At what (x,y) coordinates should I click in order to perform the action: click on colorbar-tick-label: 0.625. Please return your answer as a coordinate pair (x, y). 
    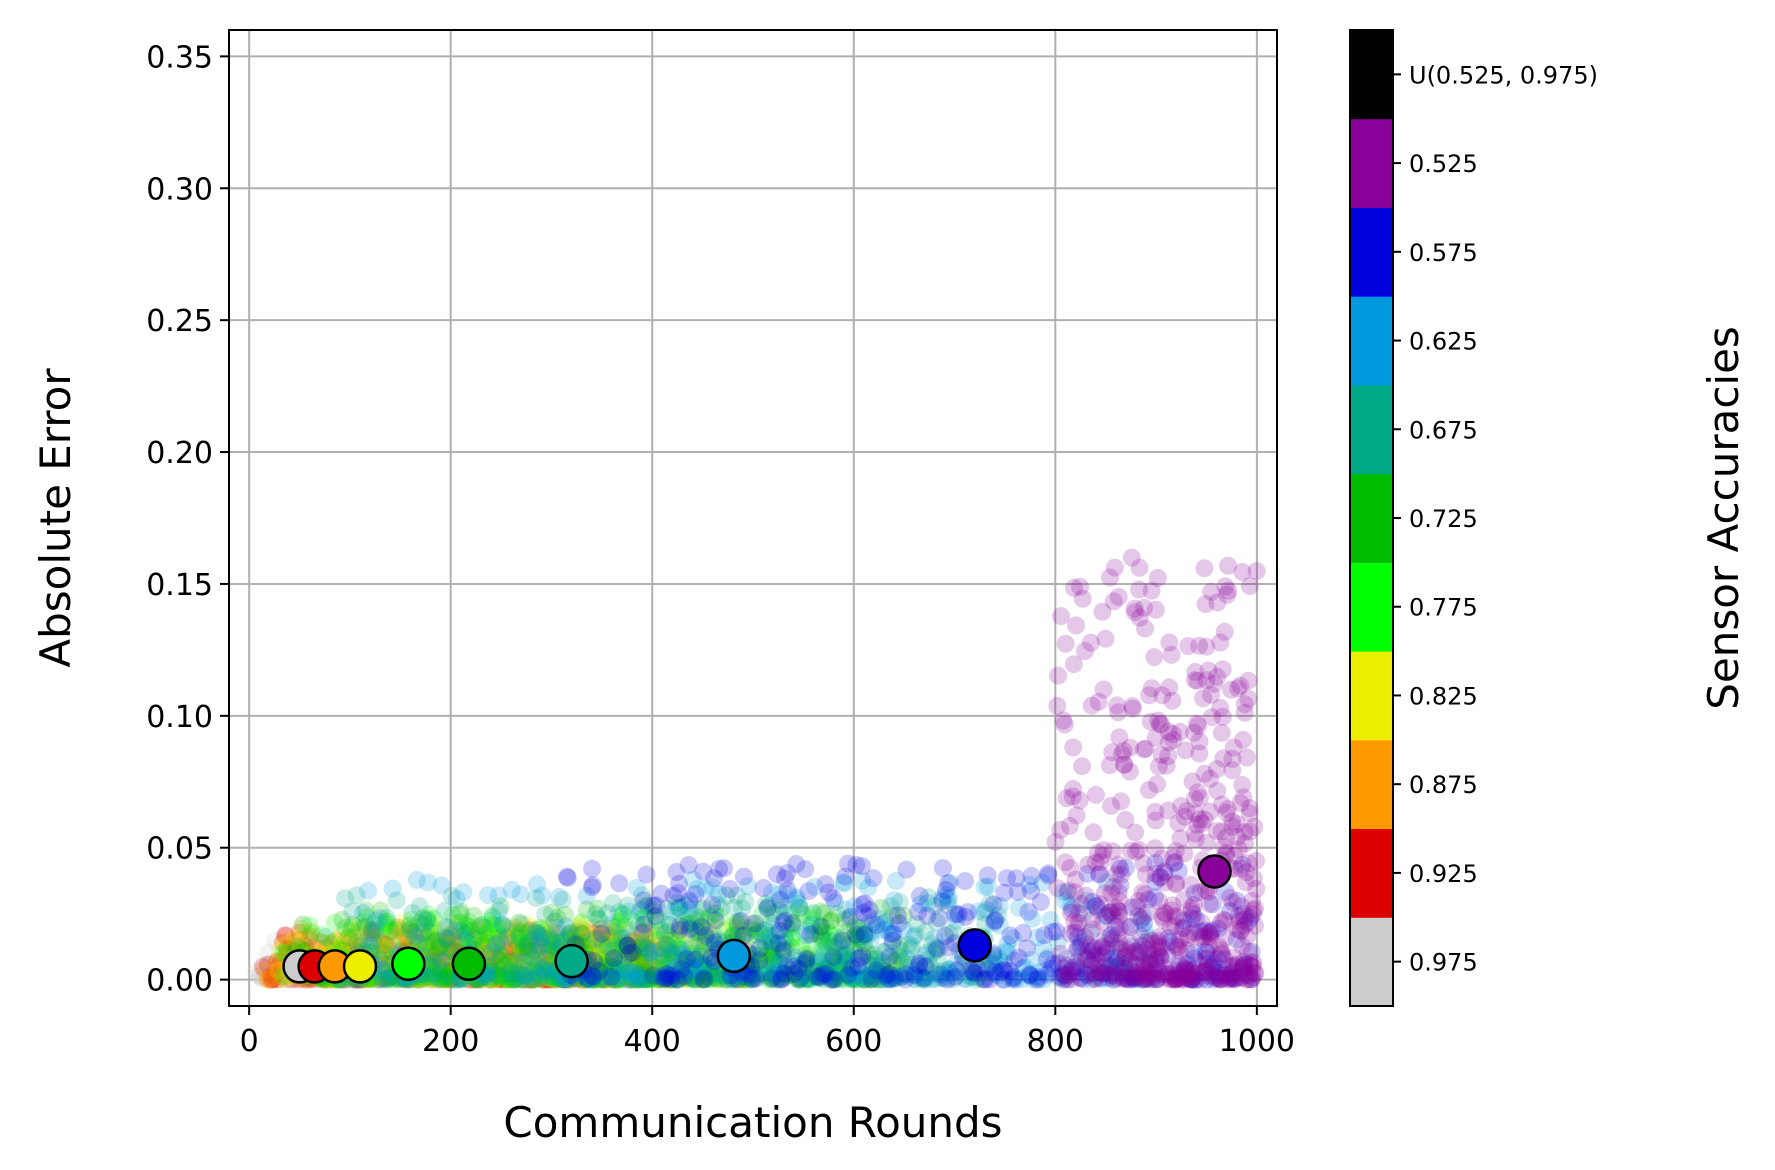
    Looking at the image, I should click on (1443, 342).